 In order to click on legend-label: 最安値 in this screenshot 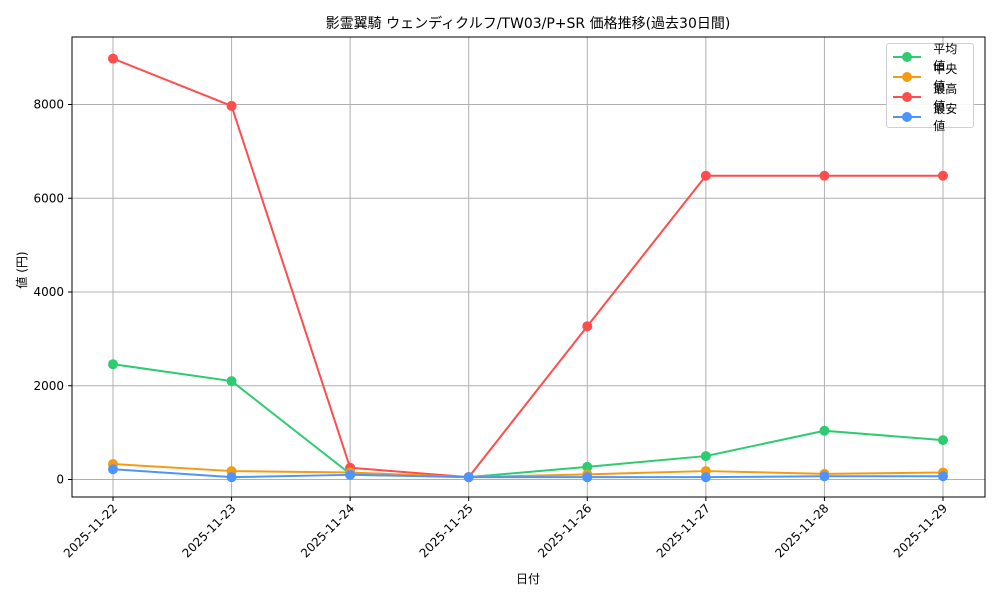, I will do `click(945, 117)`.